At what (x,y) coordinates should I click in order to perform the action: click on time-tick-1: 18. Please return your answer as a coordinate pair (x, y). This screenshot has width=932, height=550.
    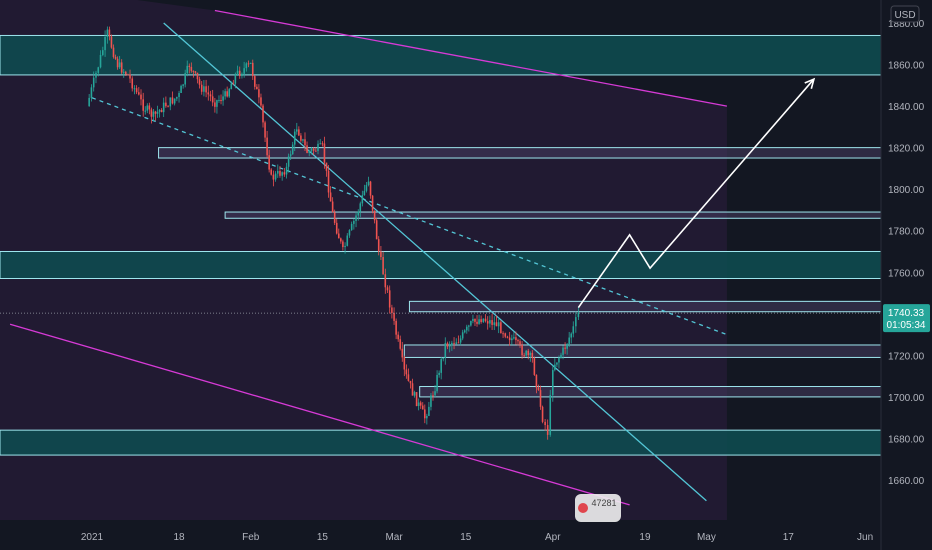
    Looking at the image, I should click on (179, 537).